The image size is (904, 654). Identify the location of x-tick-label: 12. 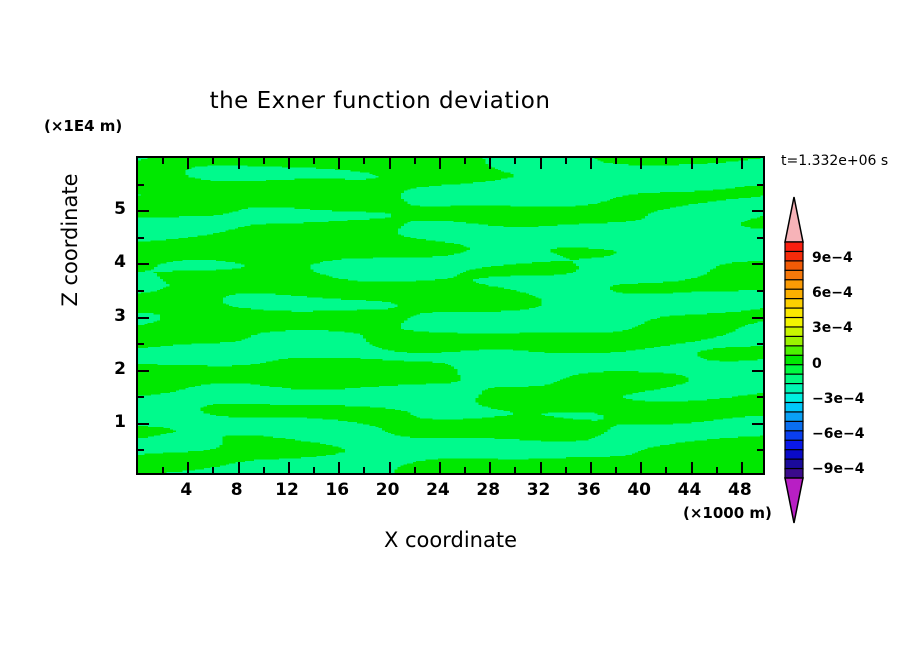
(287, 490).